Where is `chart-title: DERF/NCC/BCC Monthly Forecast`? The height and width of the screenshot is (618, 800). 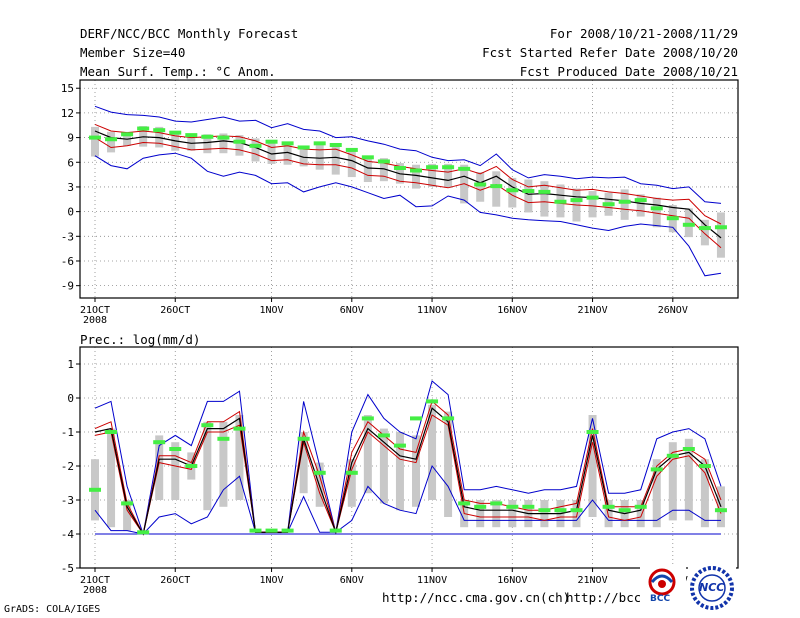
chart-title: DERF/NCC/BCC Monthly Forecast is located at coordinates (189, 33).